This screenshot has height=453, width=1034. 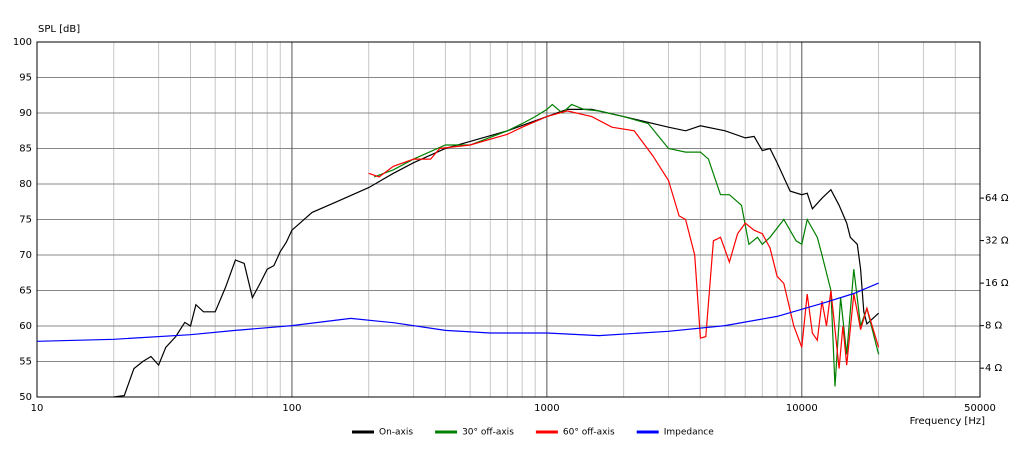 I want to click on y2-tick-label: 32 Ω, so click(x=997, y=241).